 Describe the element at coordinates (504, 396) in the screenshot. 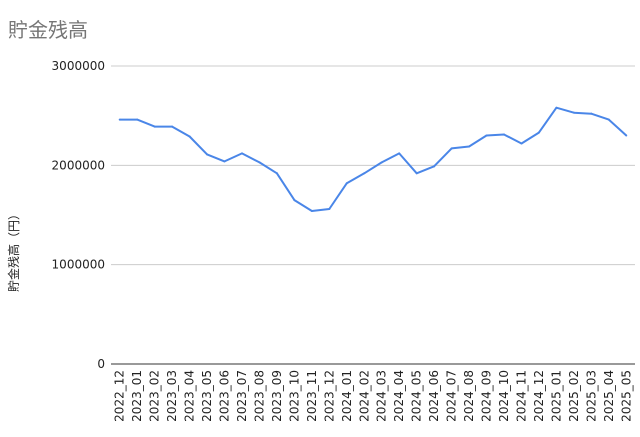

I see `x-tick-label: 2024_10` at that location.